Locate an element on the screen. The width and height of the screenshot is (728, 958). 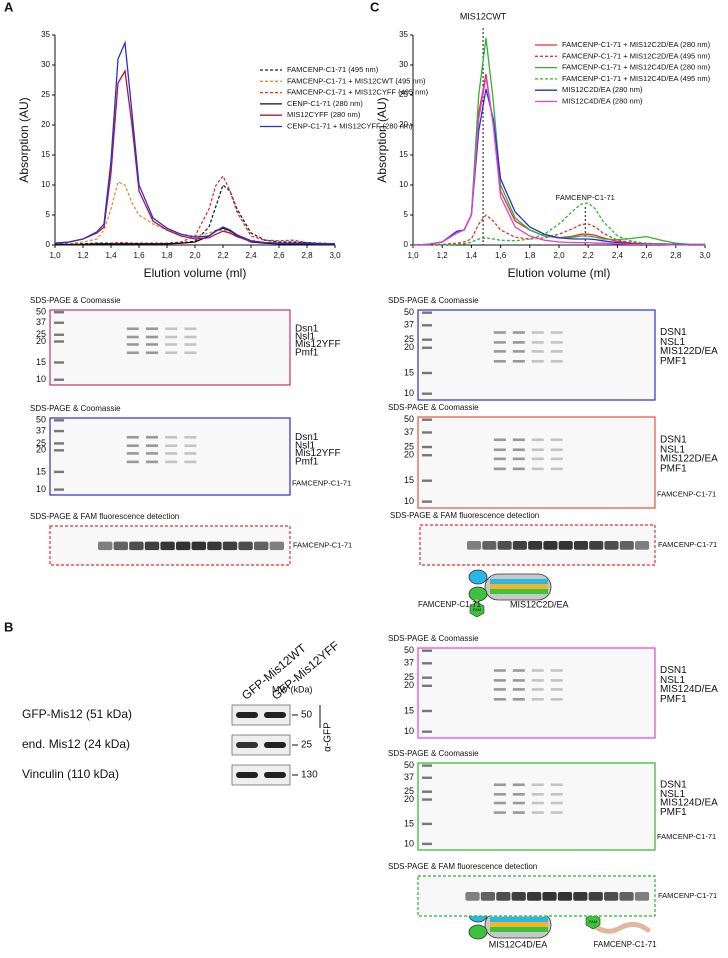
band-label: Nsl1 is located at coordinates (305, 445).